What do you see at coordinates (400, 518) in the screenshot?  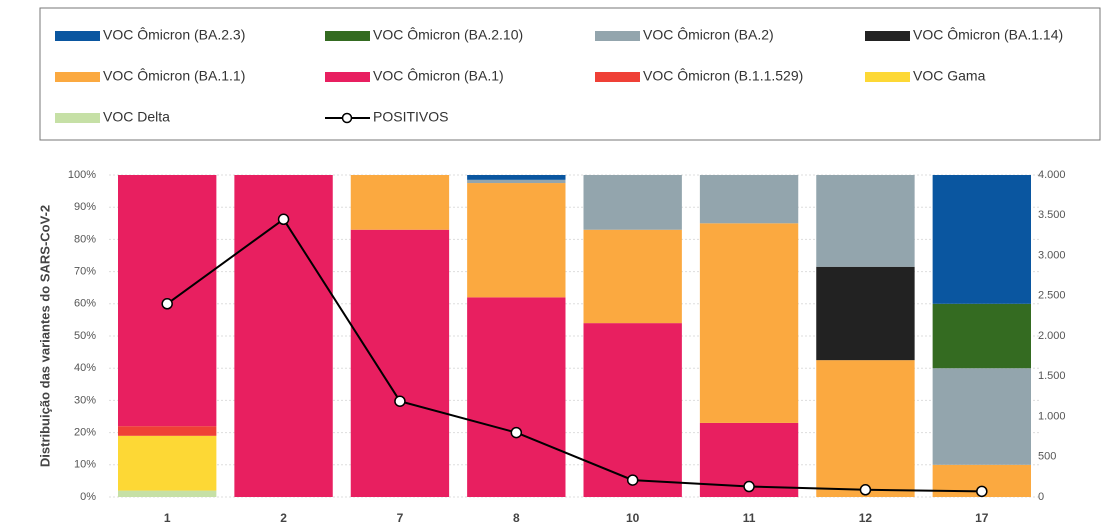 I see `x-tick-label: 7` at bounding box center [400, 518].